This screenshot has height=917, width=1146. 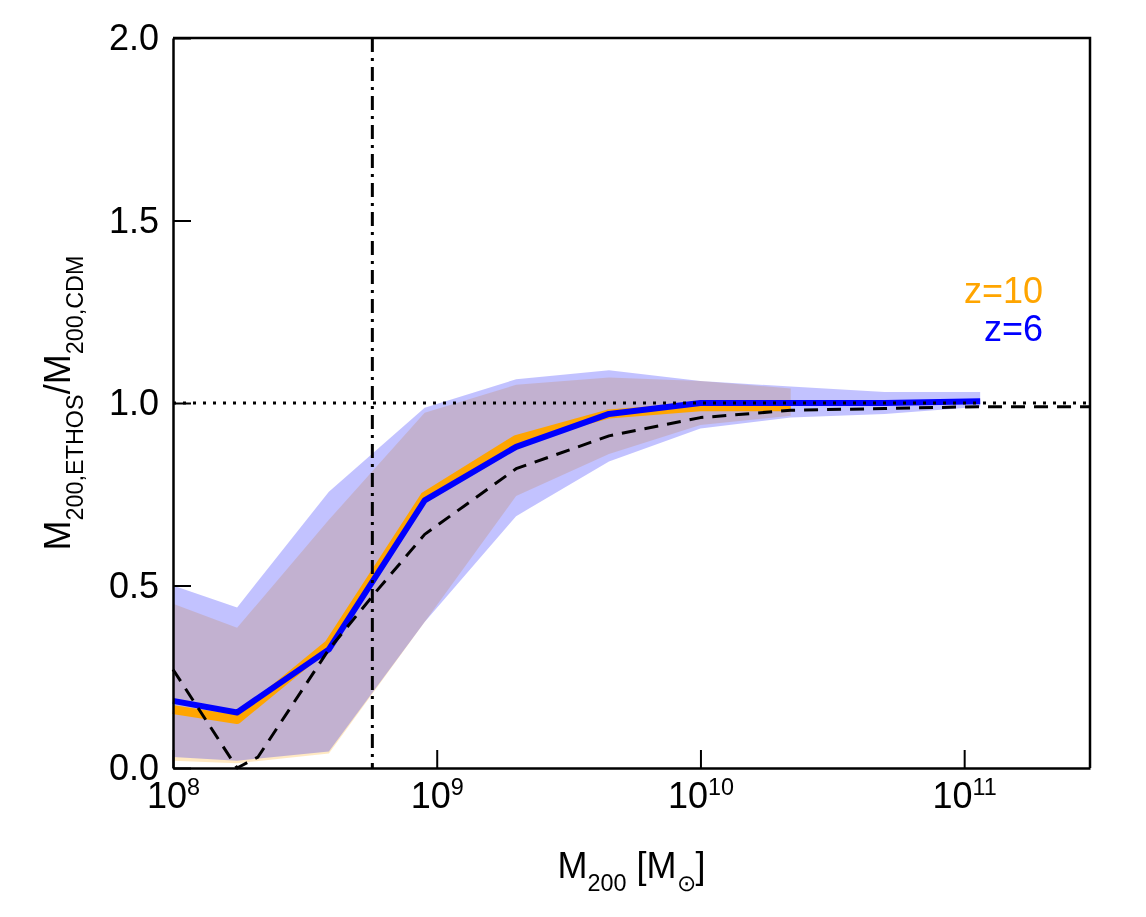 I want to click on x-tick-label: 10$^{11}$, so click(x=964, y=794).